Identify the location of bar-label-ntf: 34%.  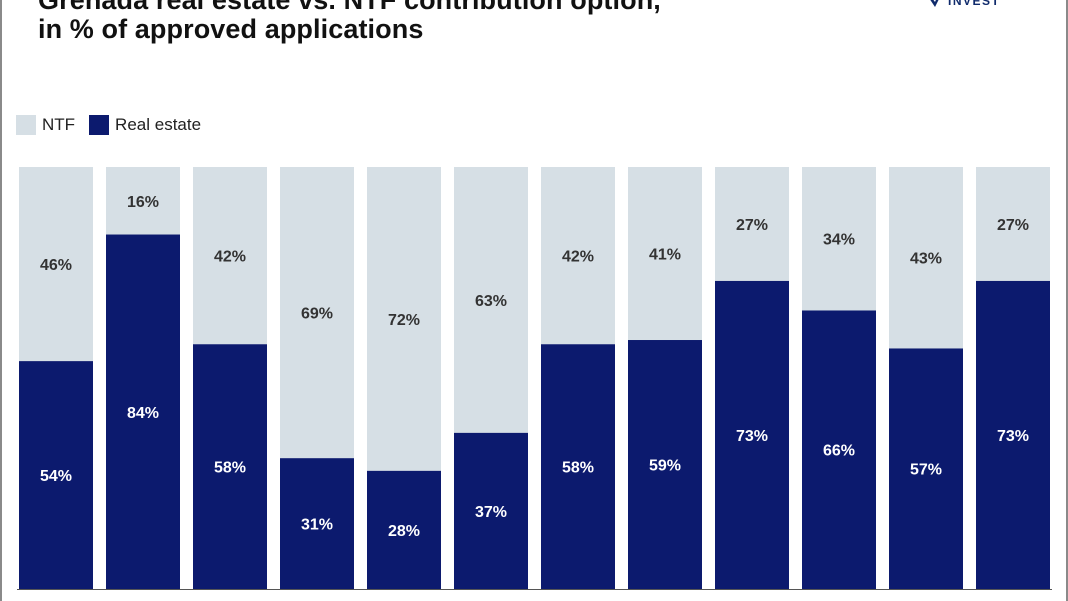
(839, 240).